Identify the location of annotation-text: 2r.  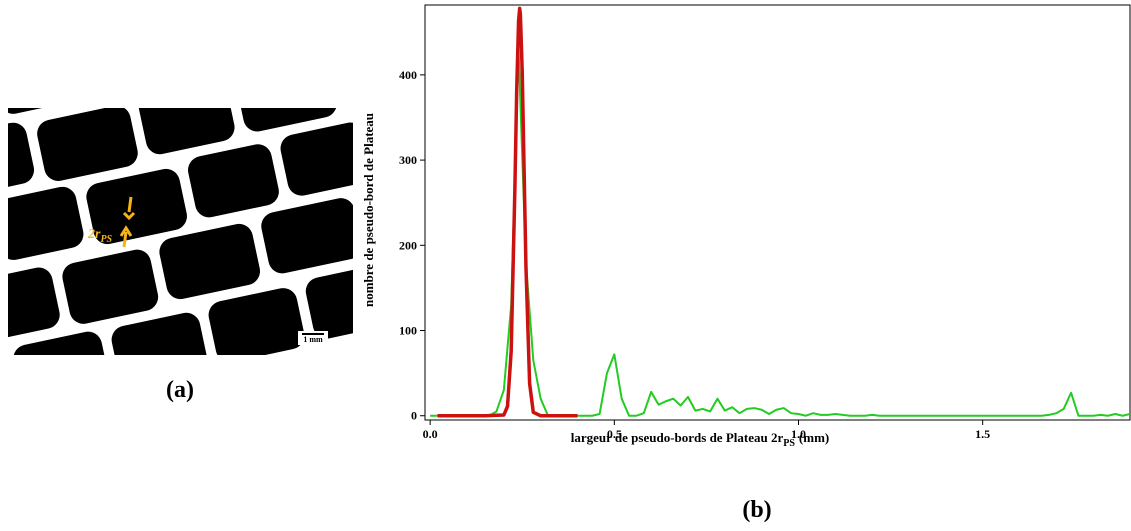
(94, 234).